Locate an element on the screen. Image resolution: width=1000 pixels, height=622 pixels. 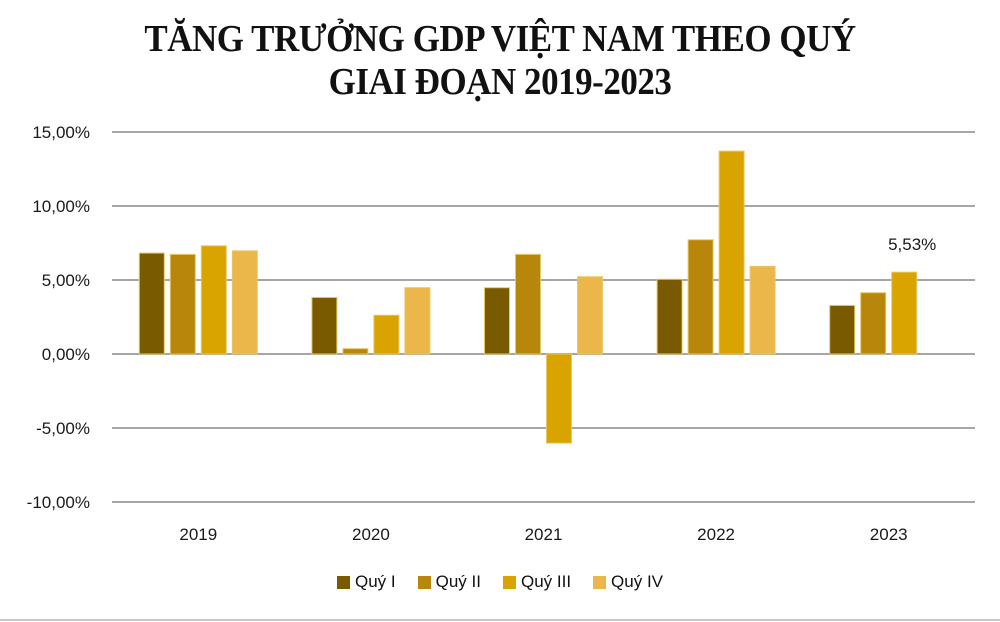
y-tick-label: -10,00% is located at coordinates (58, 502).